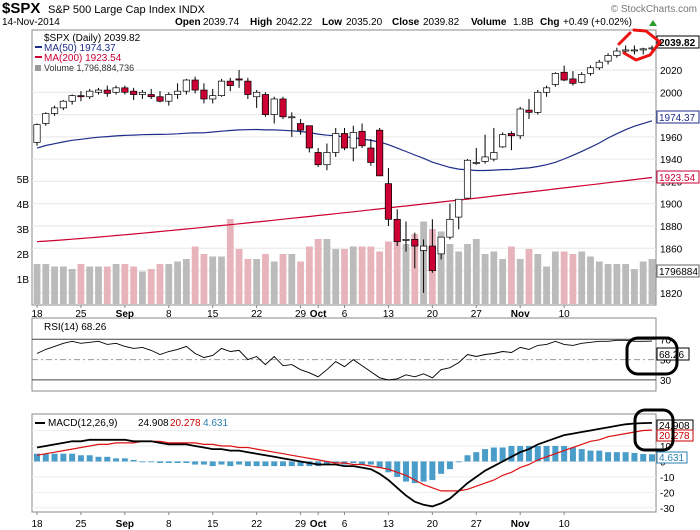  I want to click on ma200-legend-swatch, so click(38, 57).